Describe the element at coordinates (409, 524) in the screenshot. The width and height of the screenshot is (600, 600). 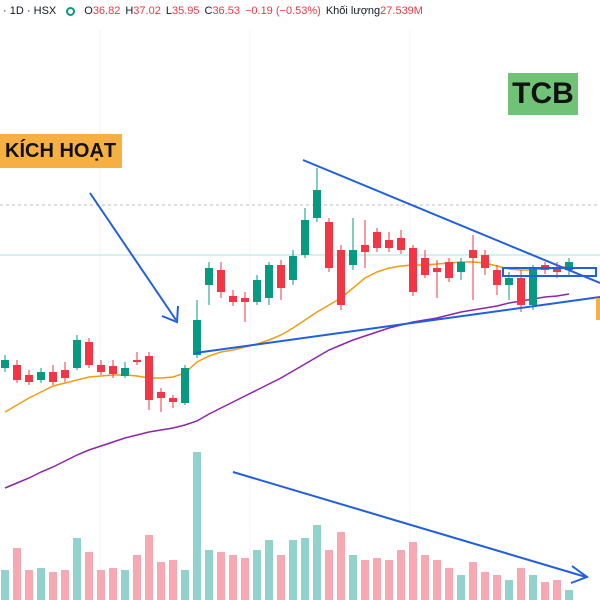
I see `arrow` at that location.